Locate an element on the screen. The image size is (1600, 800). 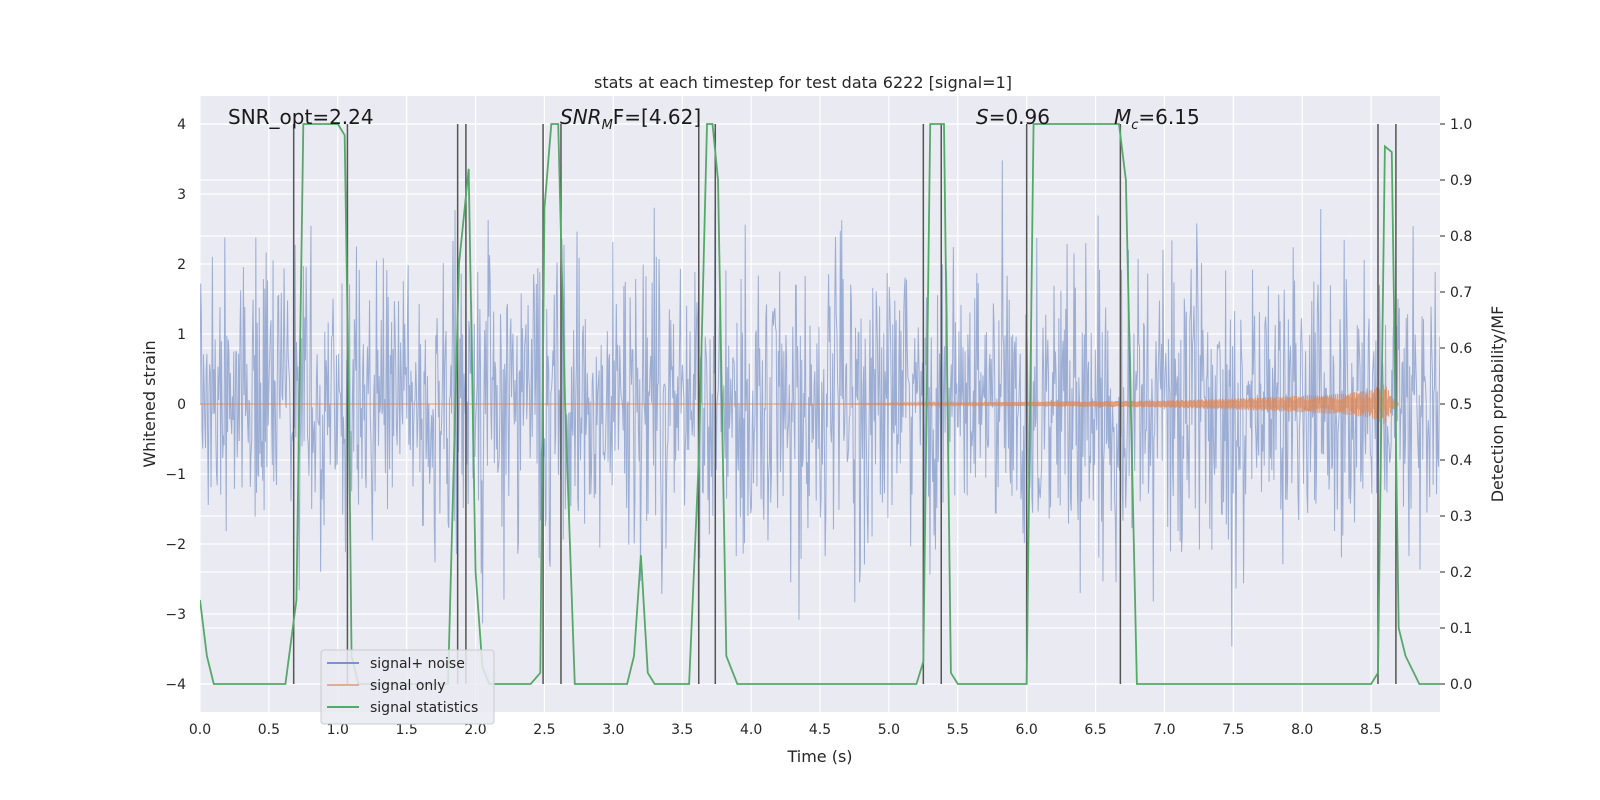
legend-box is located at coordinates (407, 687).